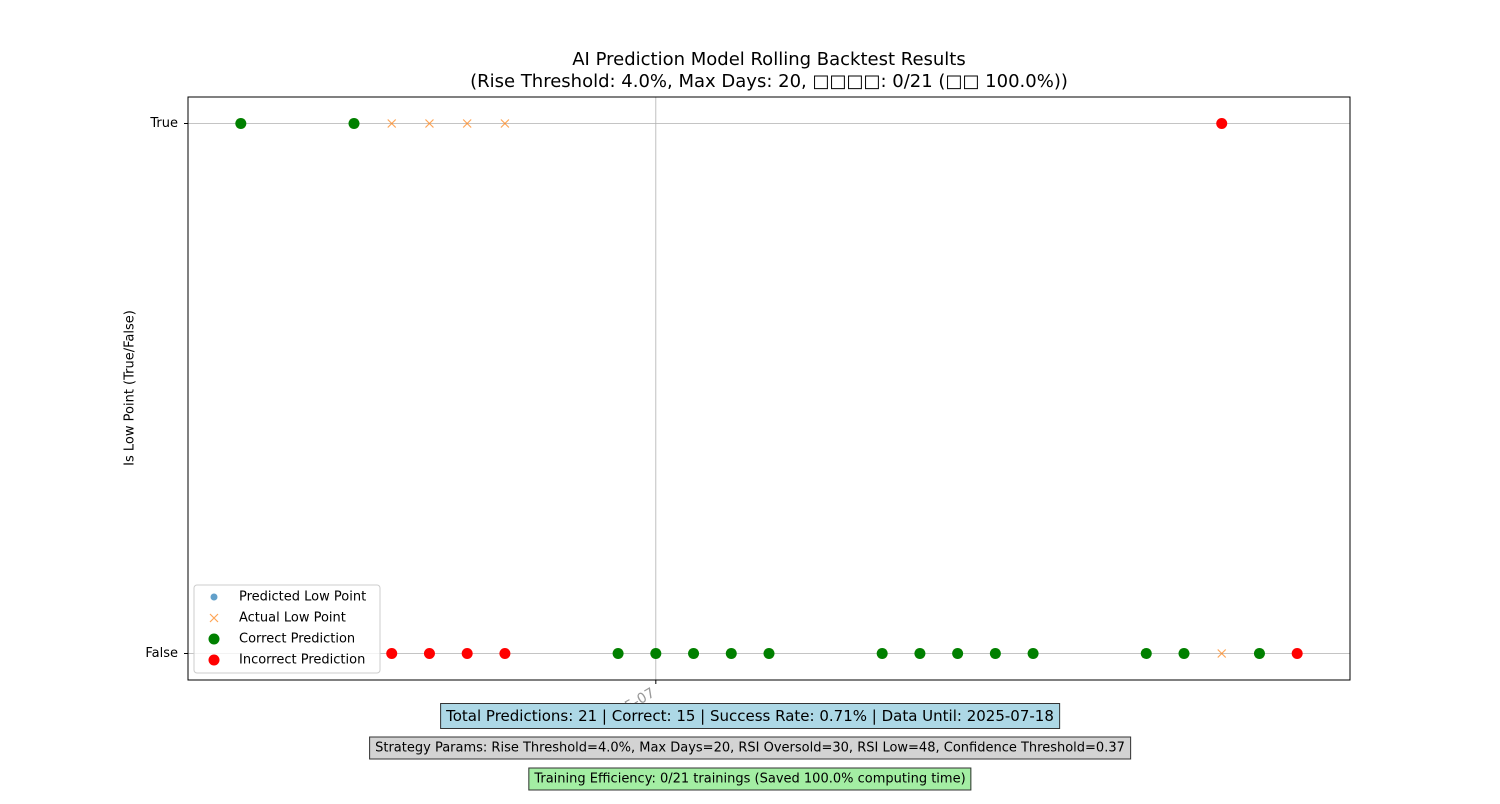  Describe the element at coordinates (302, 597) in the screenshot. I see `legend-label: Predicted Low Point` at that location.